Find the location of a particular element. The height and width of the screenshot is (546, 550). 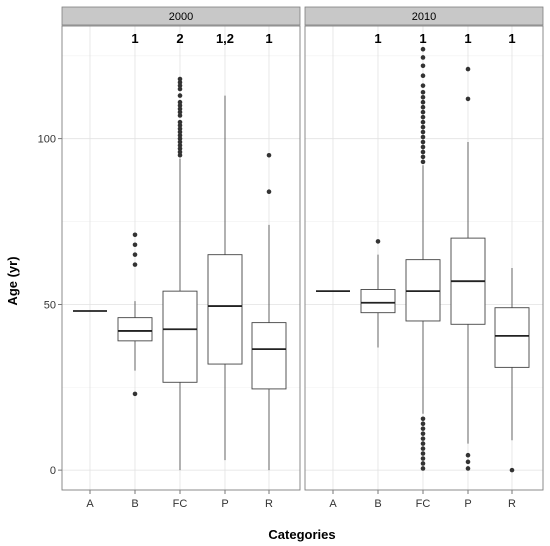

panel-strip-label: 2000 is located at coordinates (181, 17).